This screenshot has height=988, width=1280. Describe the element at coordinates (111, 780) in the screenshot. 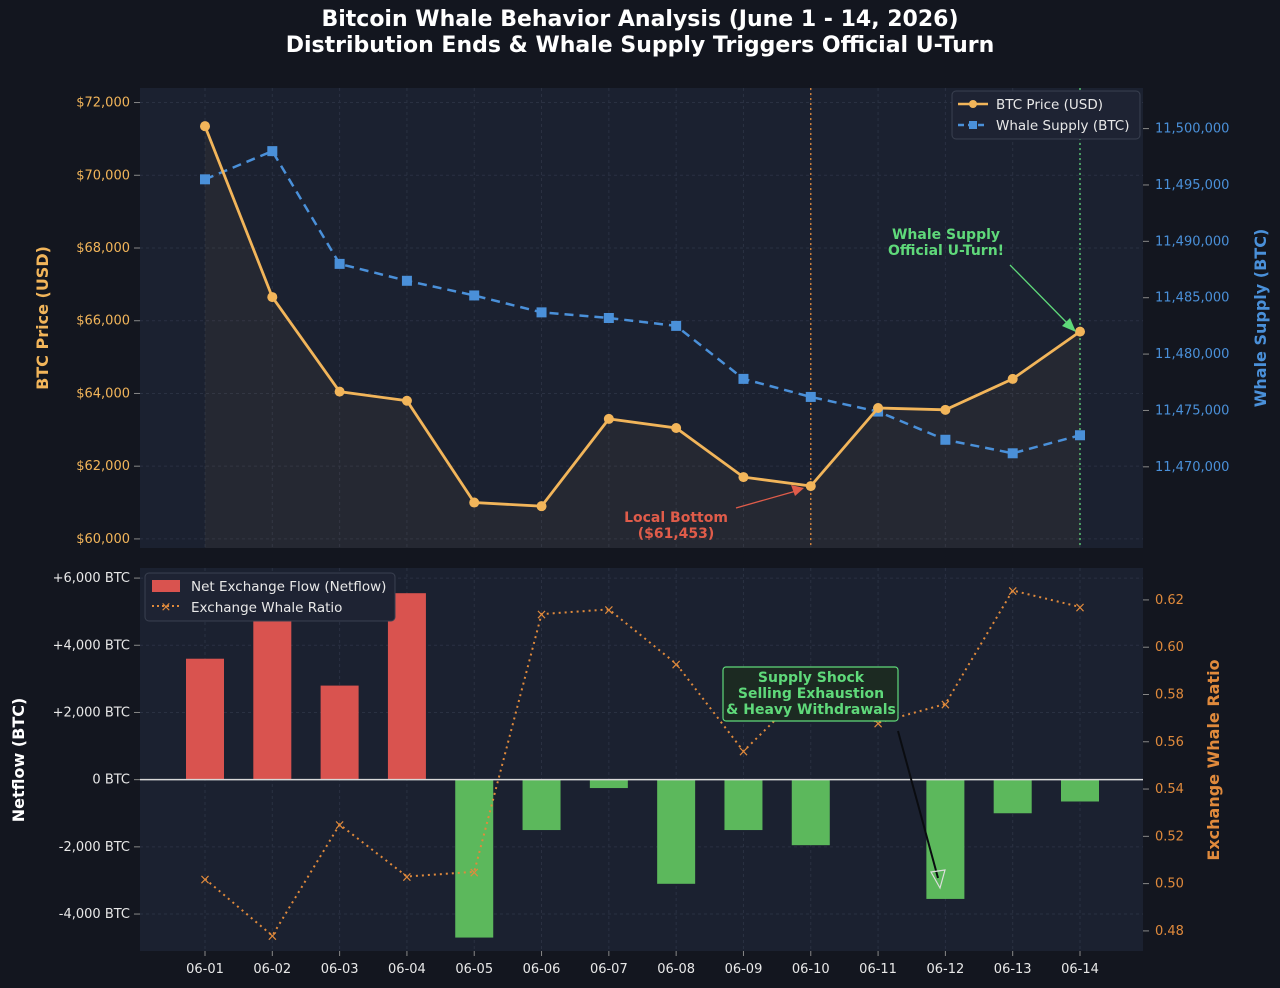

I see `bottom-ytick-label: 0 BTC` at that location.